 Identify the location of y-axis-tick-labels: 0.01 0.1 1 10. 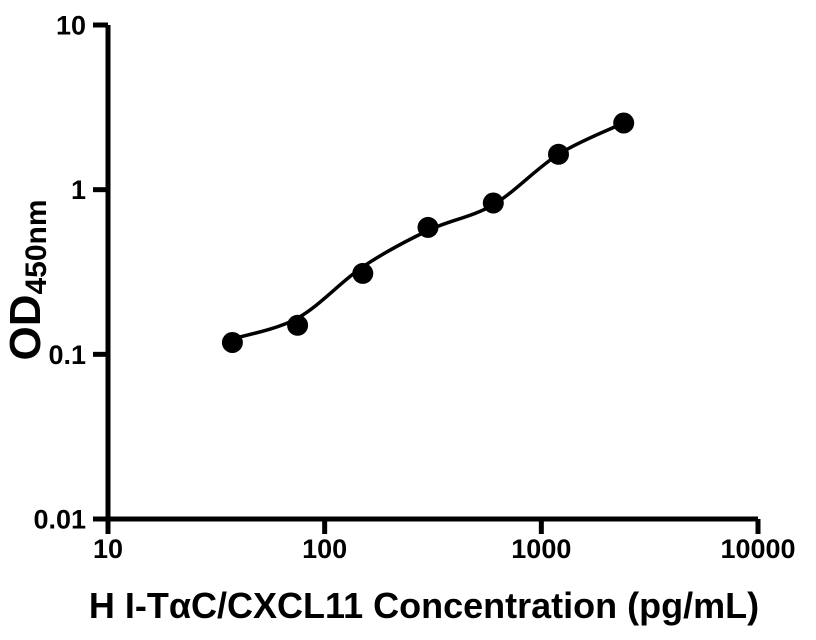
(59, 273).